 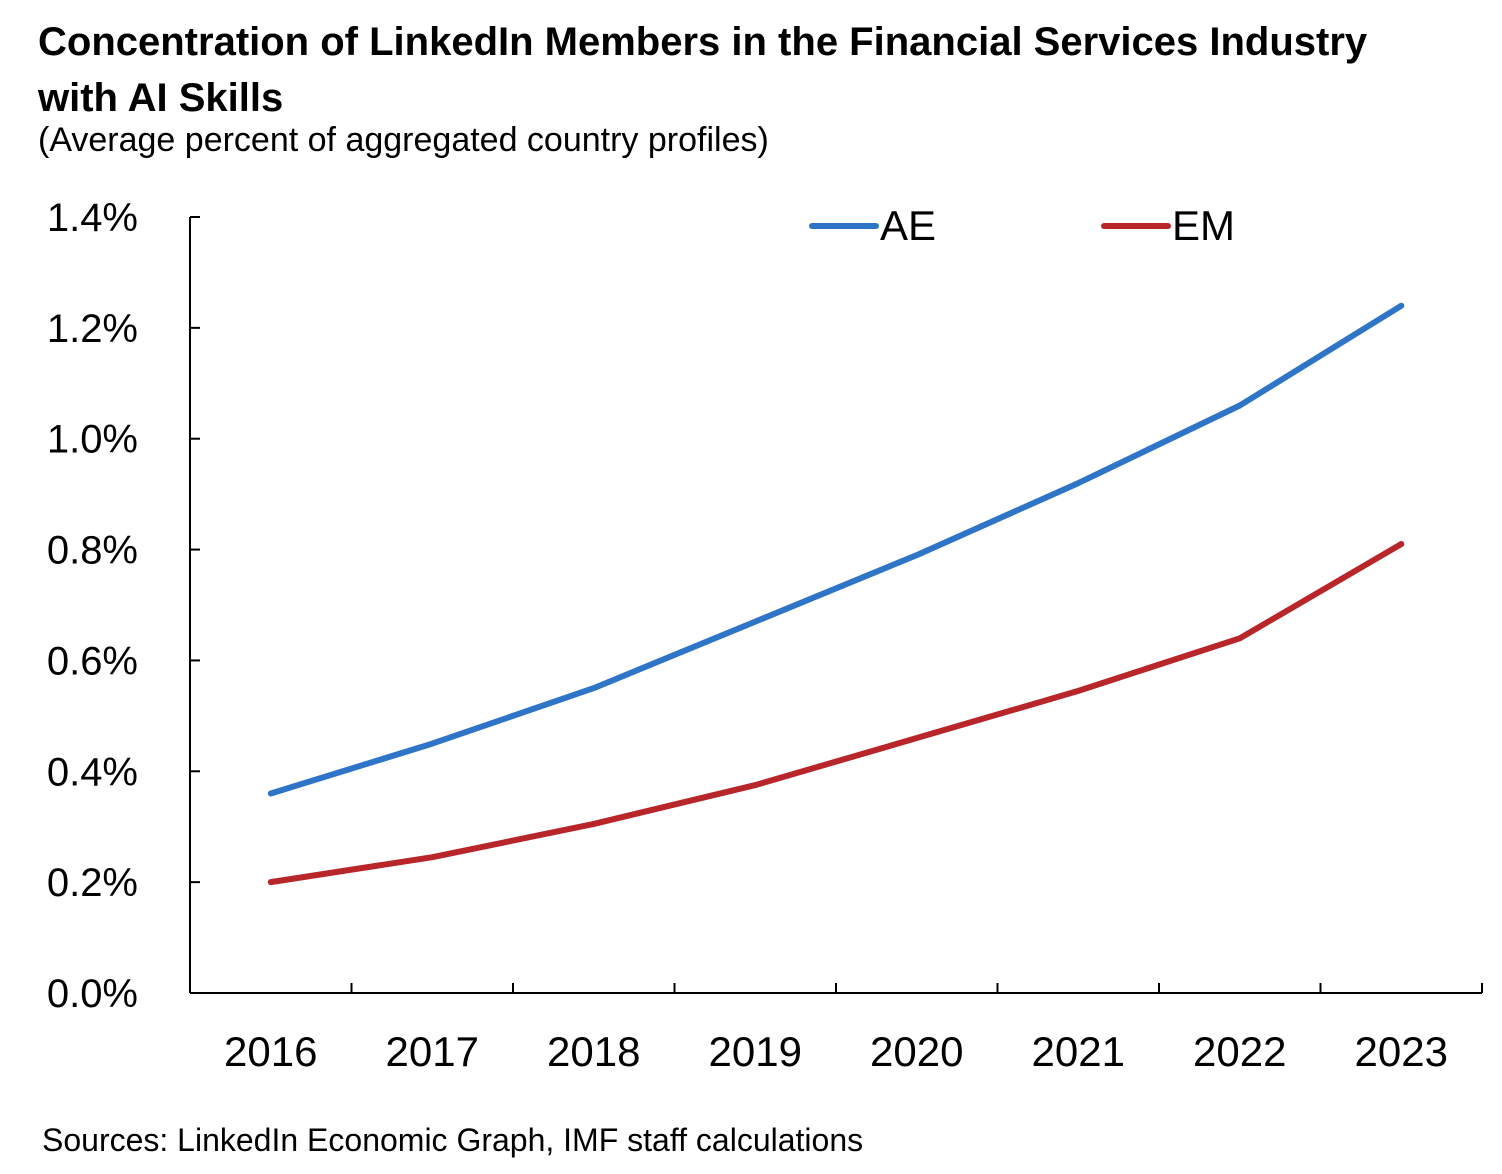 I want to click on y-tick-label: 1.4%, so click(x=92, y=218).